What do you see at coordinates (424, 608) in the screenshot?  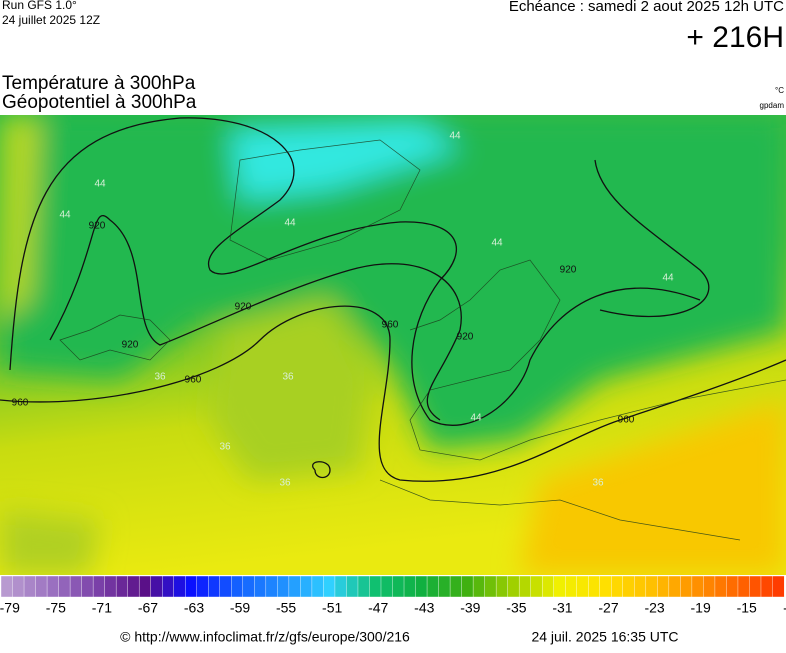 I see `colorbar-label: -43` at bounding box center [424, 608].